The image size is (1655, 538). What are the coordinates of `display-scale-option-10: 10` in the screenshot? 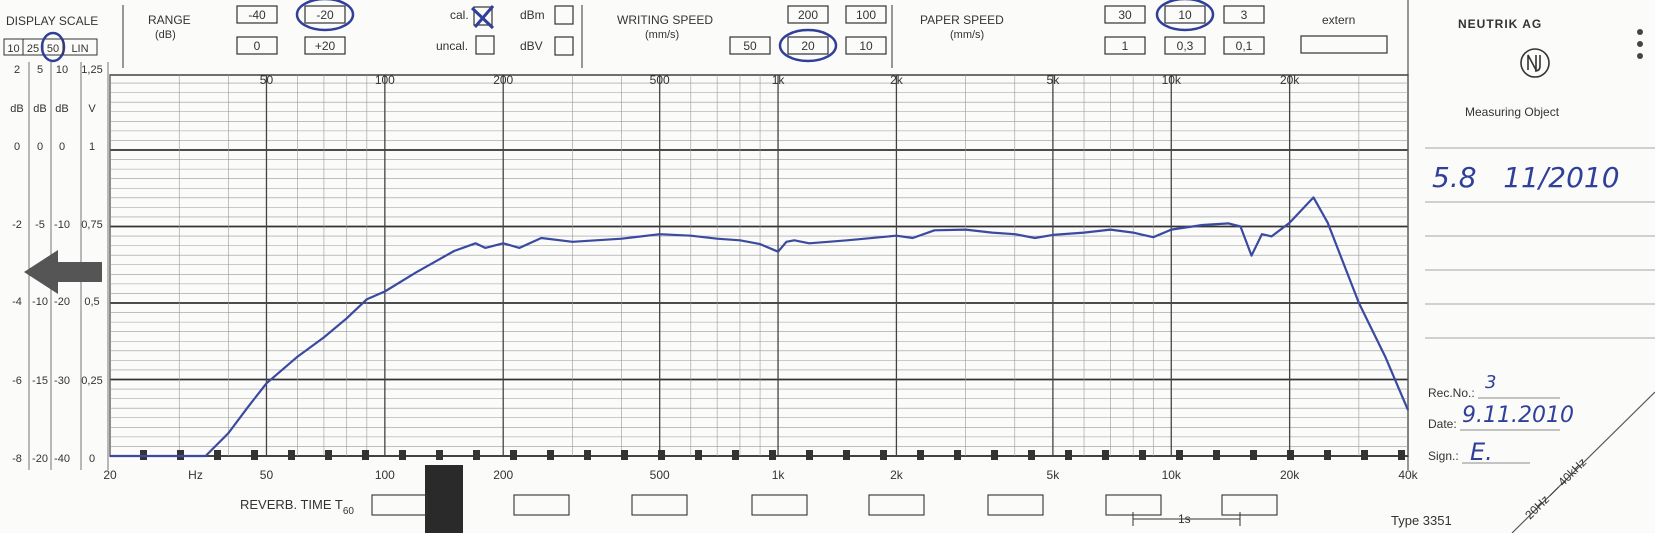 It's located at (13, 47).